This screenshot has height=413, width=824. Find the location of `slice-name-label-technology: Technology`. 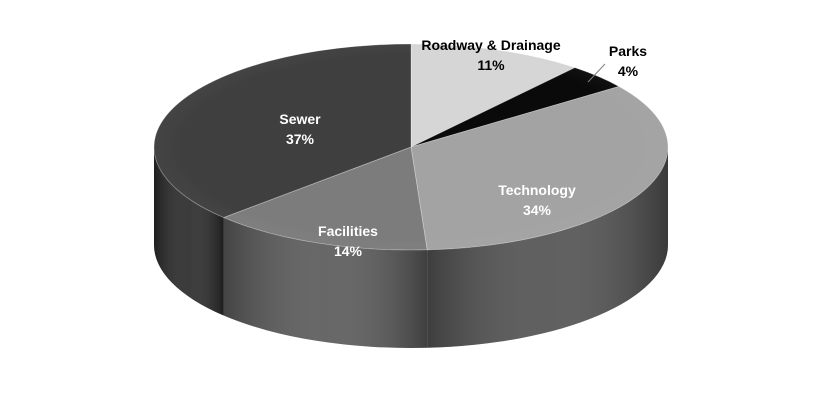

slice-name-label-technology: Technology is located at coordinates (537, 190).